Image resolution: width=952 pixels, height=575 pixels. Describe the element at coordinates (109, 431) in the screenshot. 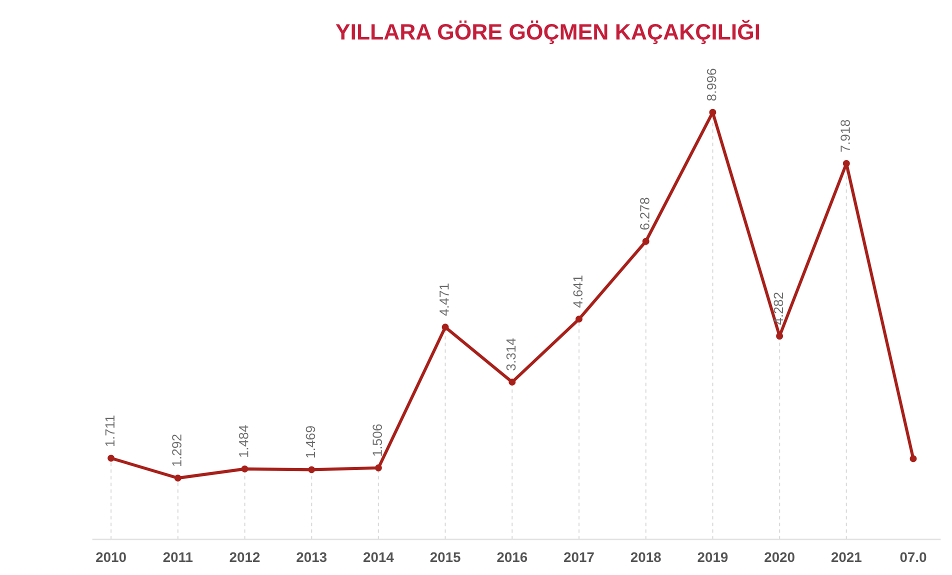

I see `data-label: 1.711` at that location.